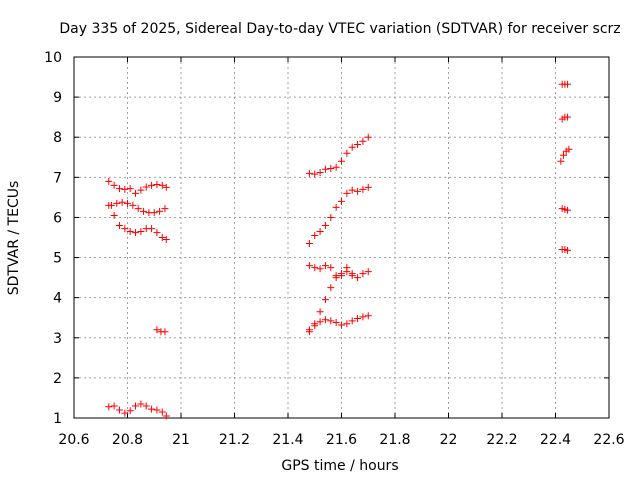 The image size is (640, 480). Describe the element at coordinates (57, 218) in the screenshot. I see `y-tick-label: 6` at that location.